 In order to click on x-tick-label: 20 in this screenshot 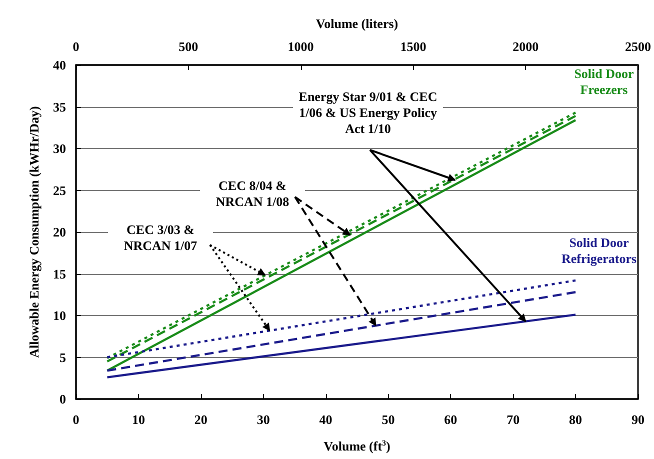, I will do `click(201, 419)`.